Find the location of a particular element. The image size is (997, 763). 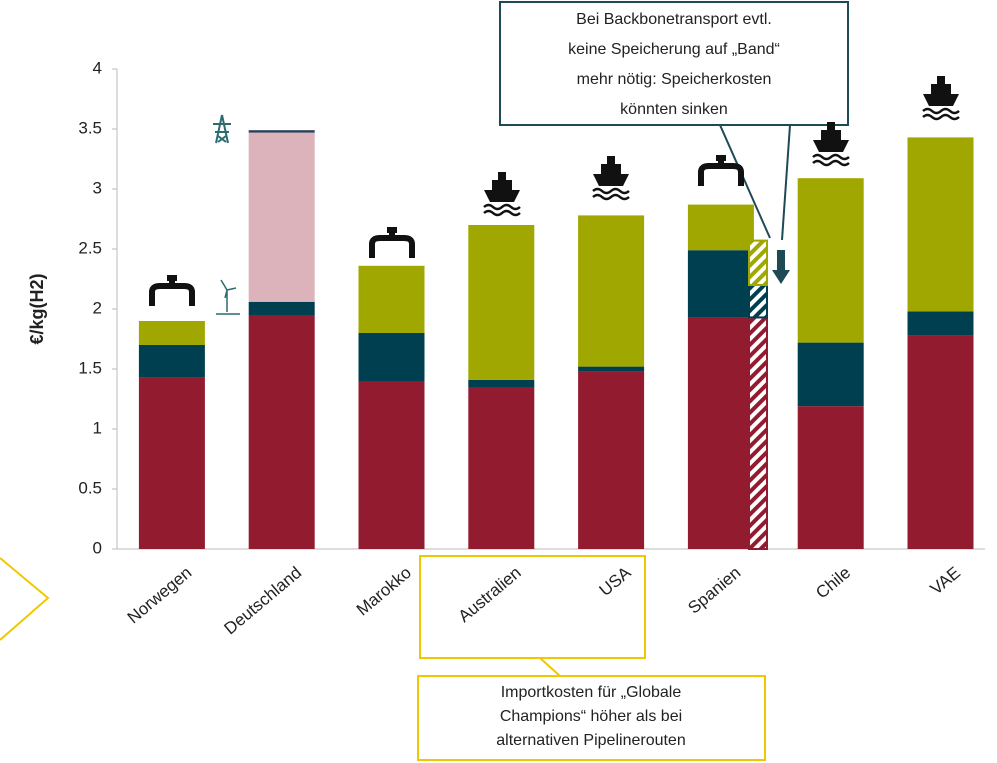

y-tick-label: 1.5 is located at coordinates (90, 367).